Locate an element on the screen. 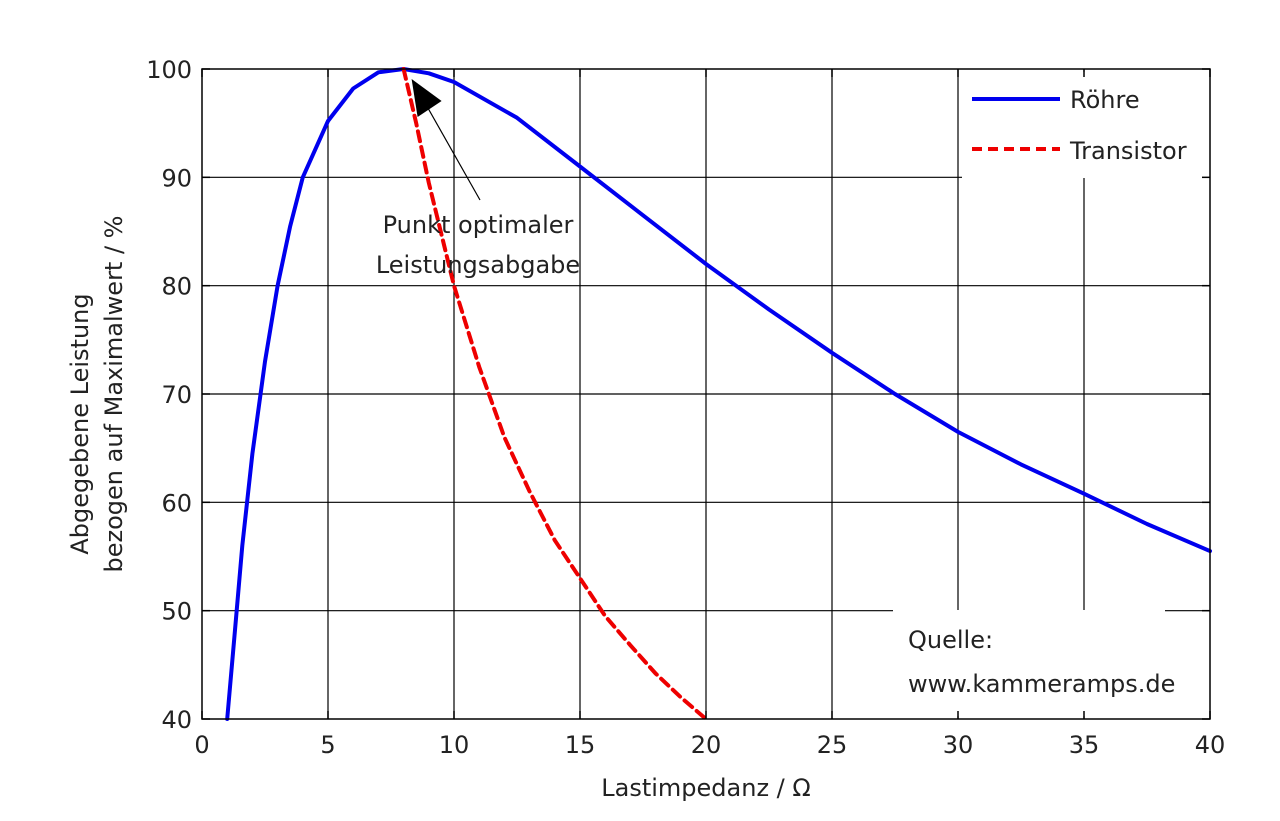 The height and width of the screenshot is (821, 1280). y-tick-label: 50 is located at coordinates (176, 612).